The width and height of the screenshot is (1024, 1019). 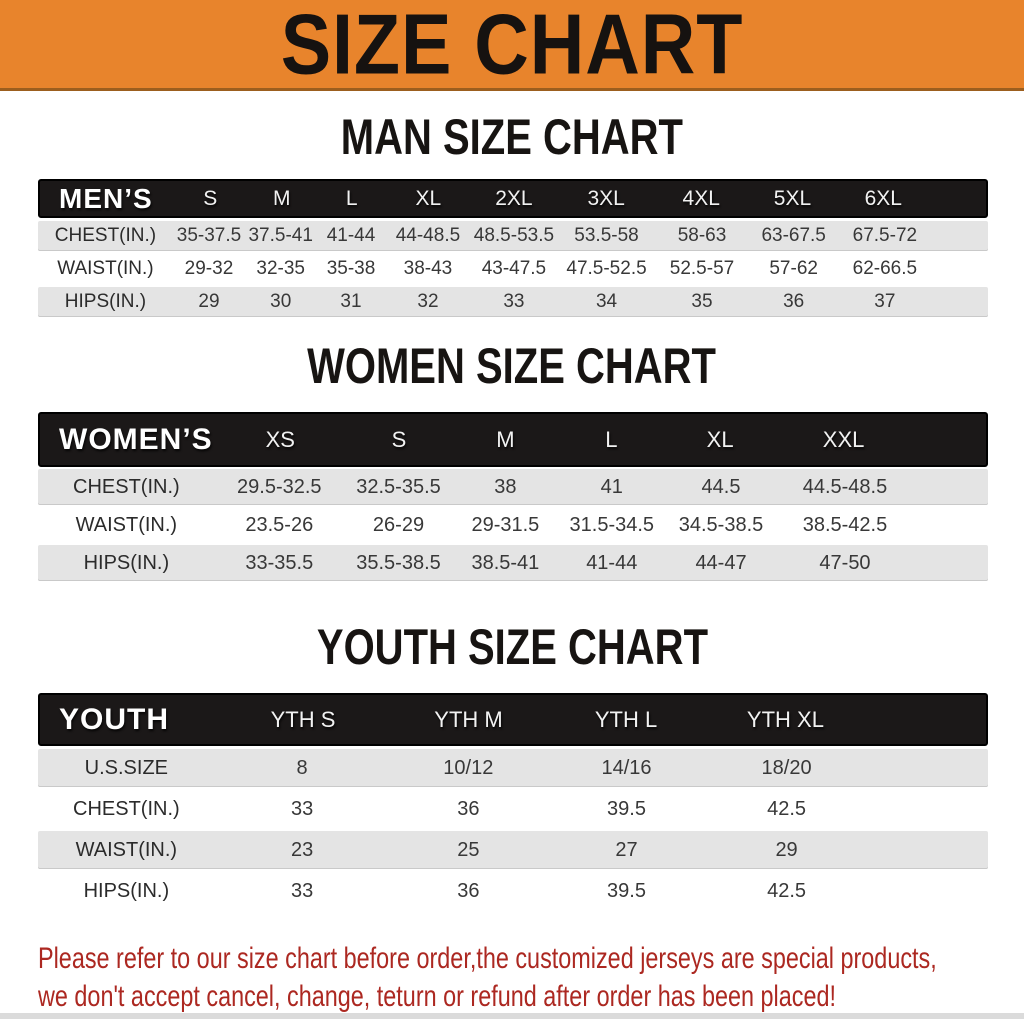 What do you see at coordinates (468, 767) in the screenshot?
I see `size-value: 10/12` at bounding box center [468, 767].